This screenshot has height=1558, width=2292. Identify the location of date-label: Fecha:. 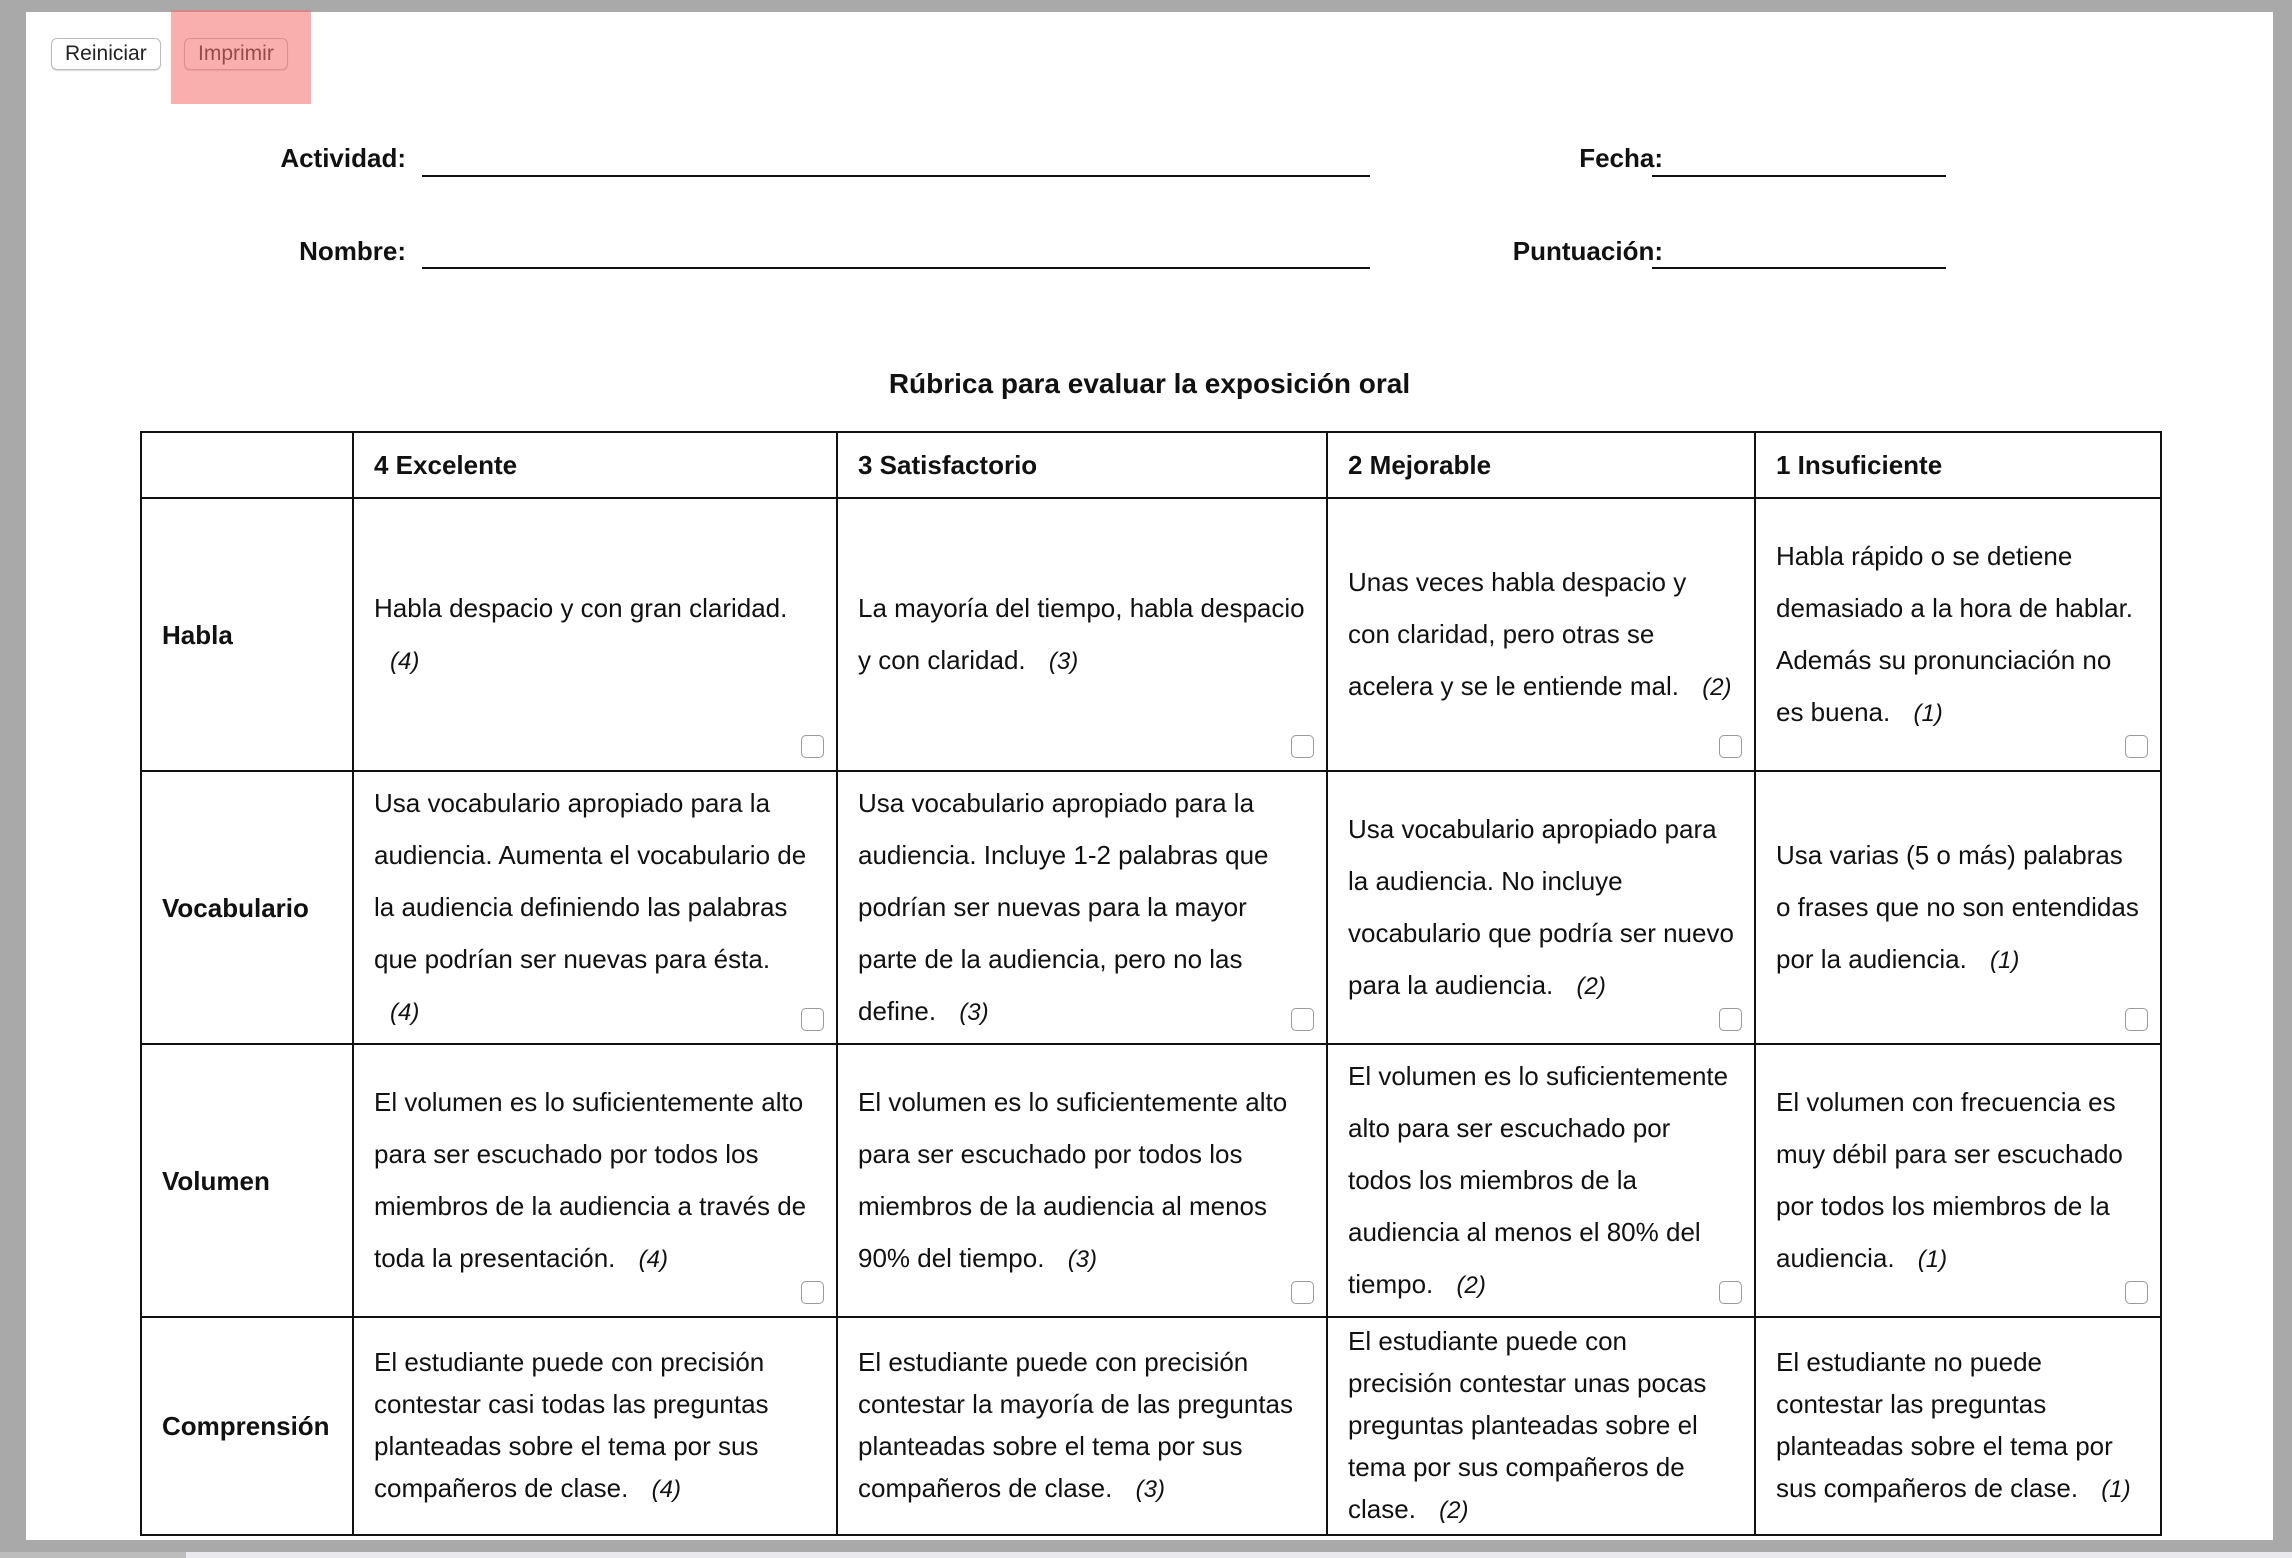
(1621, 158).